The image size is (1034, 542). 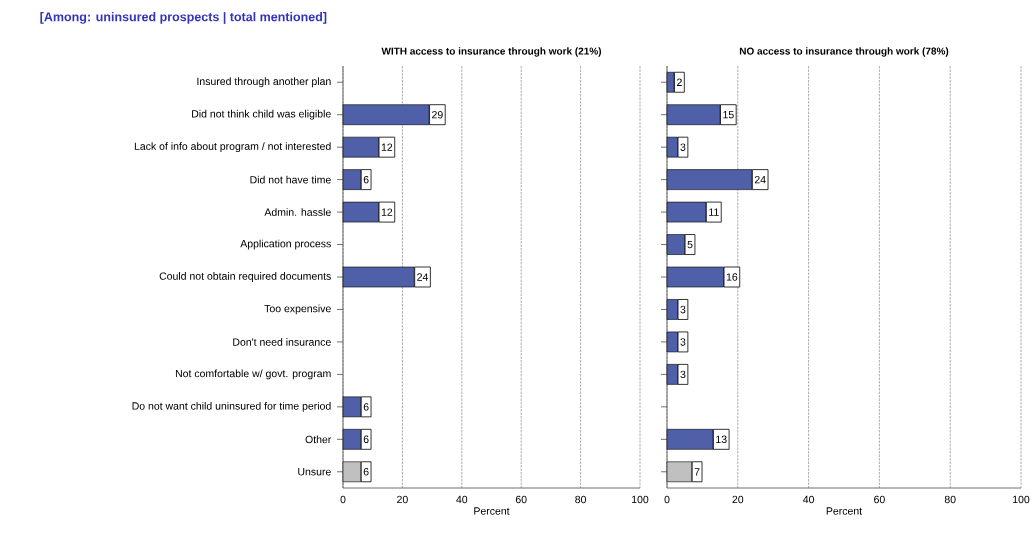 I want to click on data-label: 29, so click(x=437, y=114).